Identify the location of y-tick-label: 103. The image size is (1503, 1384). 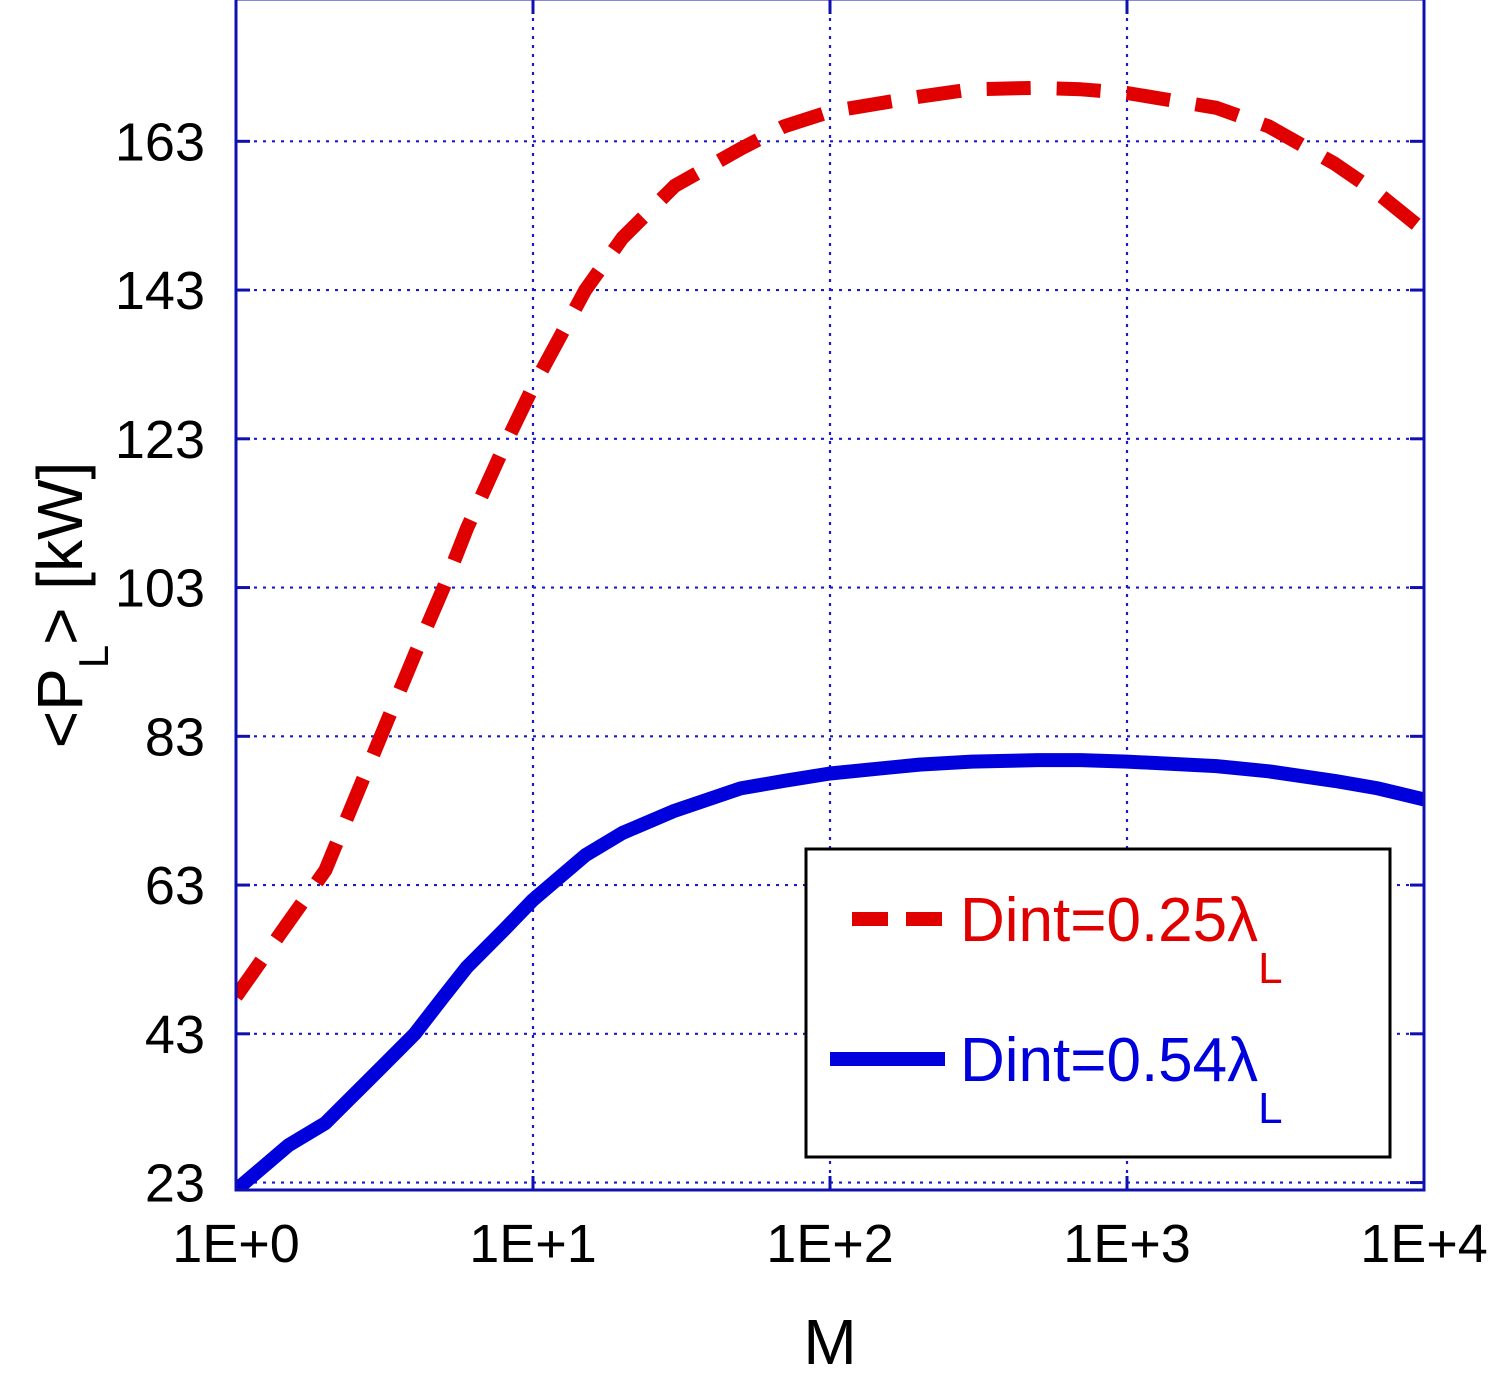
(160, 589).